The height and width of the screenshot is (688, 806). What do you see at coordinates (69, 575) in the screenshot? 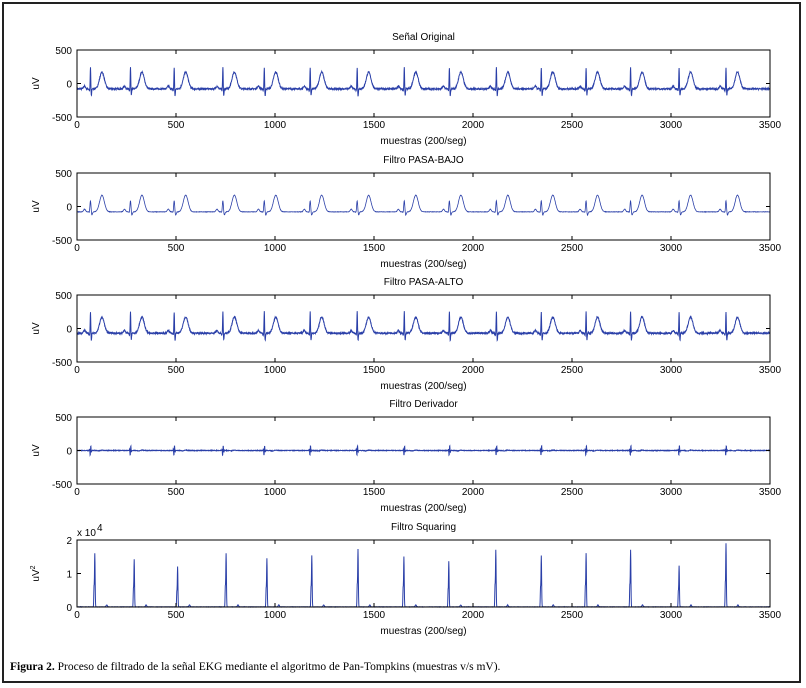
I see `y-tick-label: 1` at bounding box center [69, 575].